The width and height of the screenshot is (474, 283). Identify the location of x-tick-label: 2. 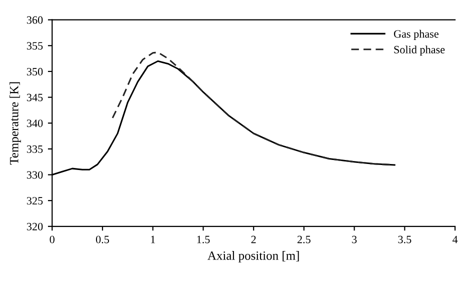
(253, 240).